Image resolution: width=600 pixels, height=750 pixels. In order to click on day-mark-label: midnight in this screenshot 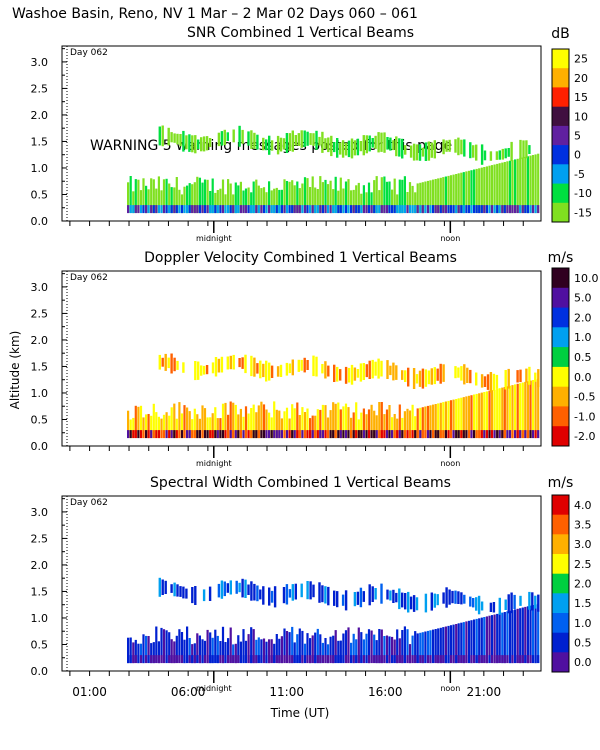, I will do `click(214, 238)`.